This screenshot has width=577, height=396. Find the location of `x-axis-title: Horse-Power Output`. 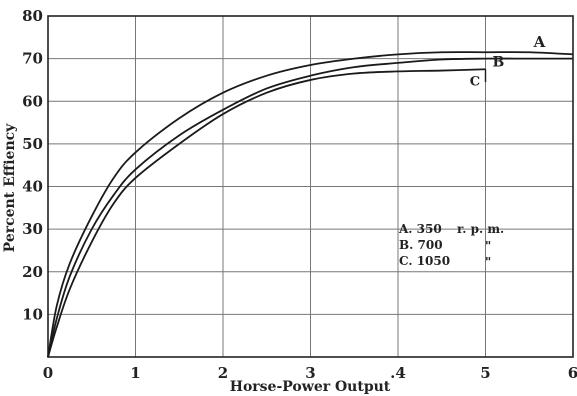

x-axis-title: Horse-Power Output is located at coordinates (310, 387).